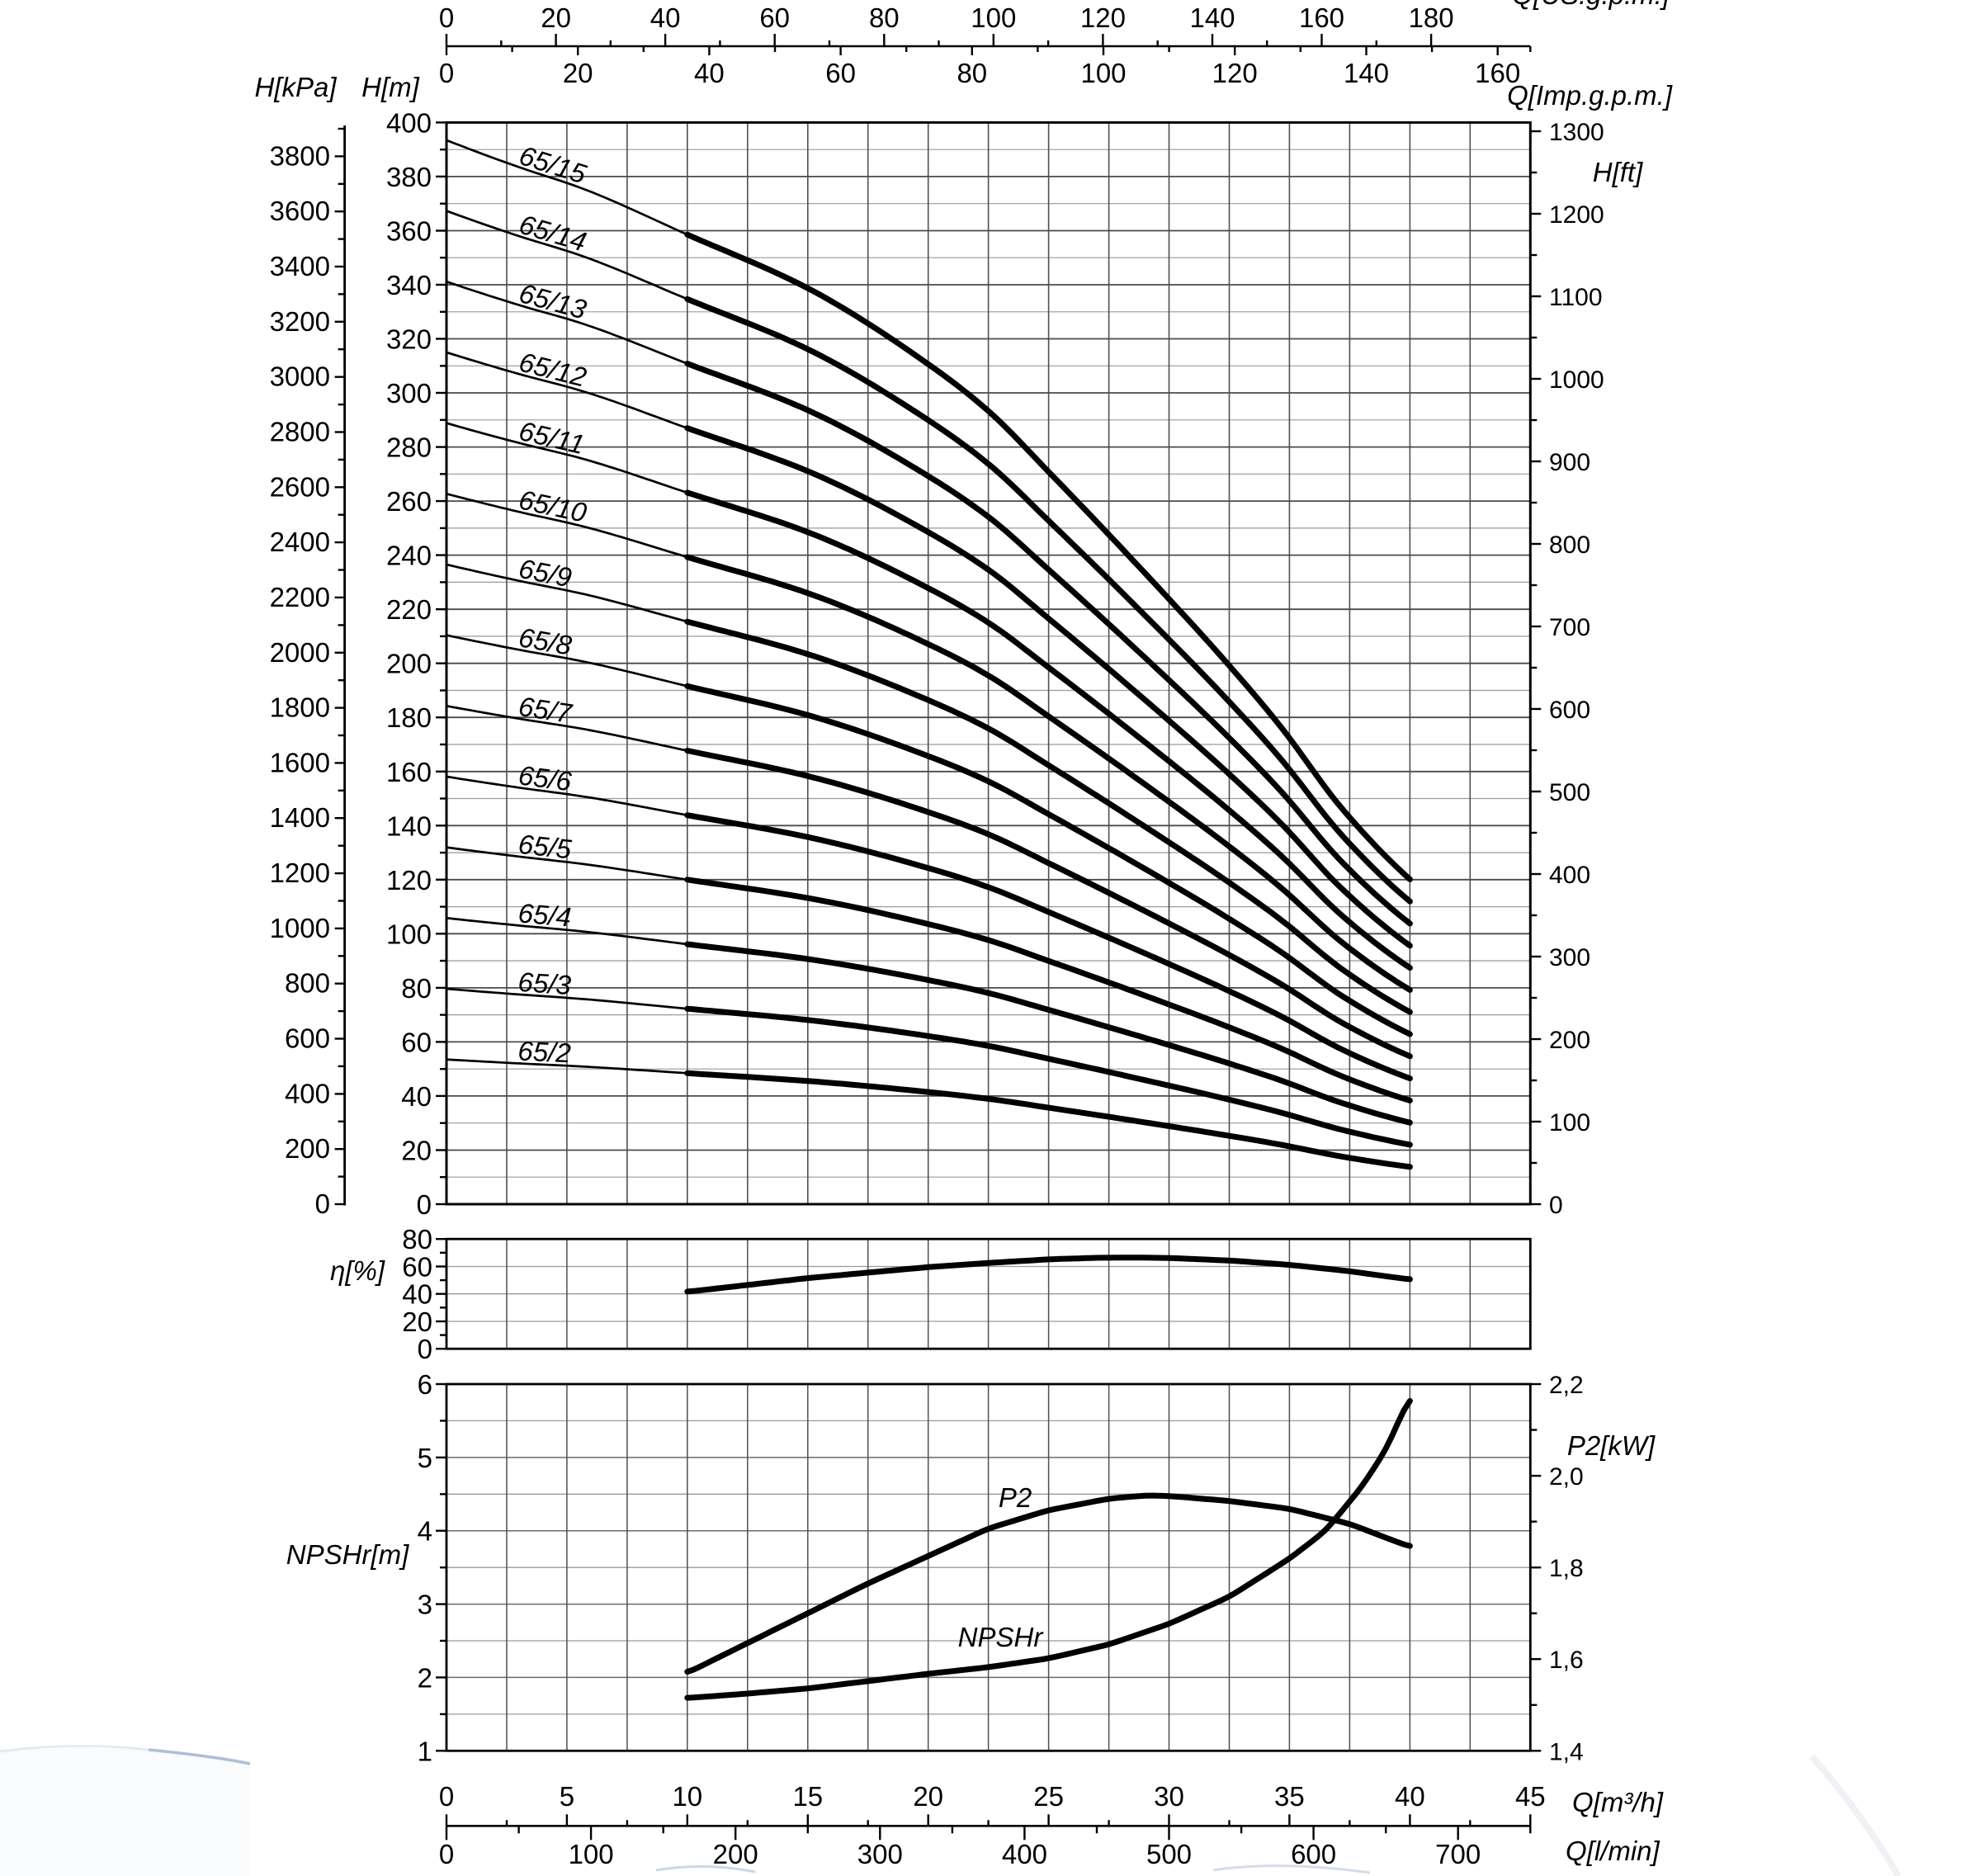  What do you see at coordinates (1001, 1637) in the screenshot?
I see `svg-text: NPSHr` at bounding box center [1001, 1637].